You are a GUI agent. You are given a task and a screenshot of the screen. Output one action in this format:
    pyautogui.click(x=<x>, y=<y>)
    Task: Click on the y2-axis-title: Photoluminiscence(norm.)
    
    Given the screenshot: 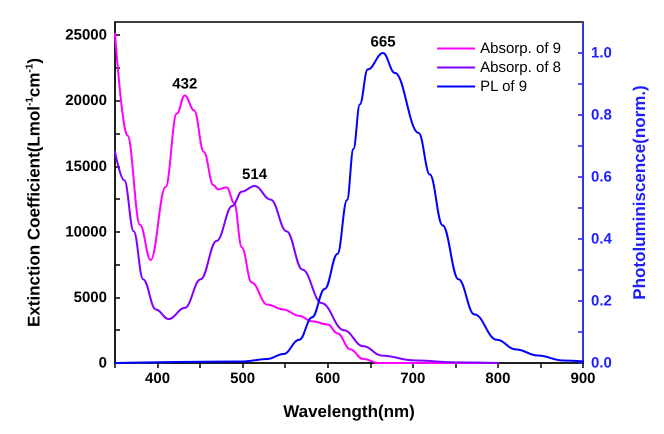 What is the action you would take?
    pyautogui.click(x=639, y=192)
    